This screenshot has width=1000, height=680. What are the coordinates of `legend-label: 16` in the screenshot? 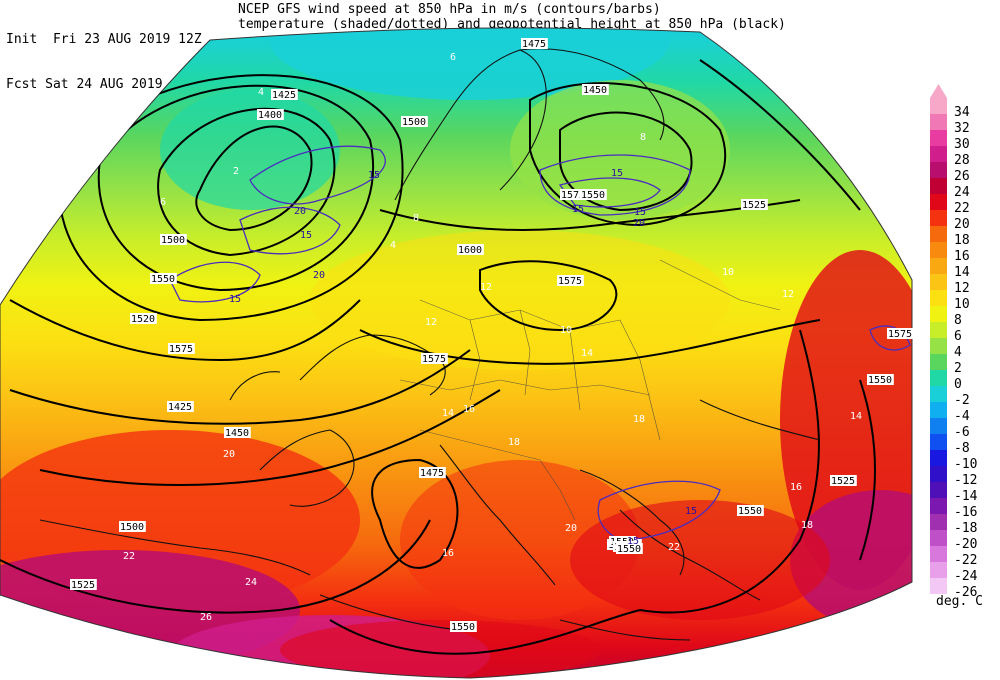 It's located at (962, 256).